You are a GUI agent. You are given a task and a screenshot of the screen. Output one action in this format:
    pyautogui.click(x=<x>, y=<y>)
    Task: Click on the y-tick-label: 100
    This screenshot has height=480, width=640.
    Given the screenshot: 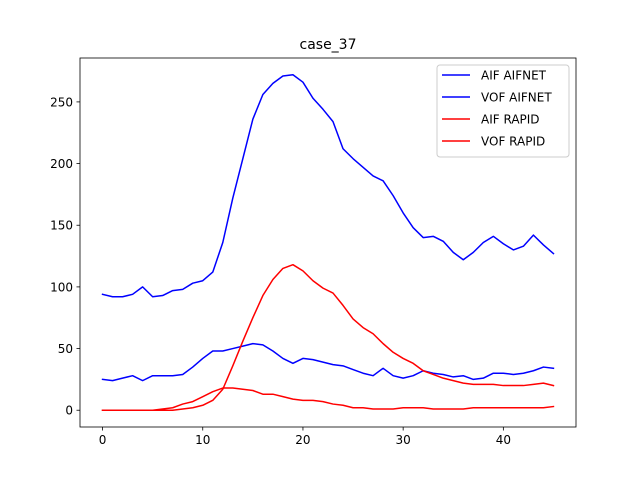 What is the action you would take?
    pyautogui.click(x=61, y=287)
    